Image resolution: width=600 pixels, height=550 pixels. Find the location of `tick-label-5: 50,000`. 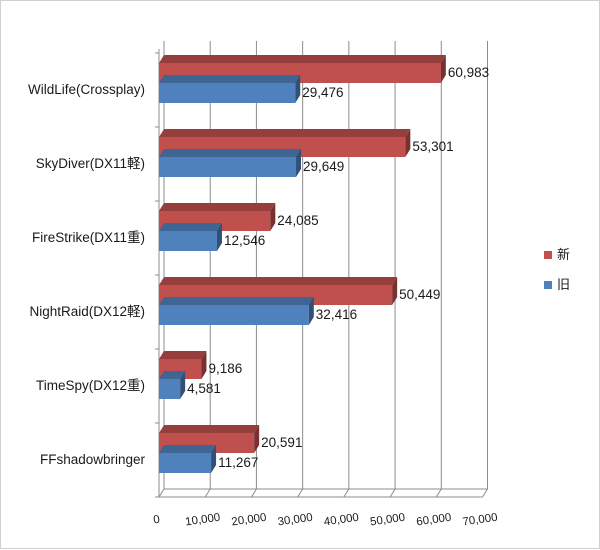

tick-label-5: 50,000 is located at coordinates (387, 520).